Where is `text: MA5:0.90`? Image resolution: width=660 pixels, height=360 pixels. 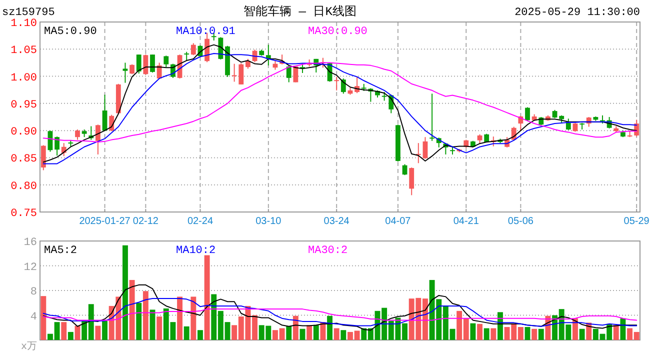 text: MA5:0.90 is located at coordinates (70, 32).